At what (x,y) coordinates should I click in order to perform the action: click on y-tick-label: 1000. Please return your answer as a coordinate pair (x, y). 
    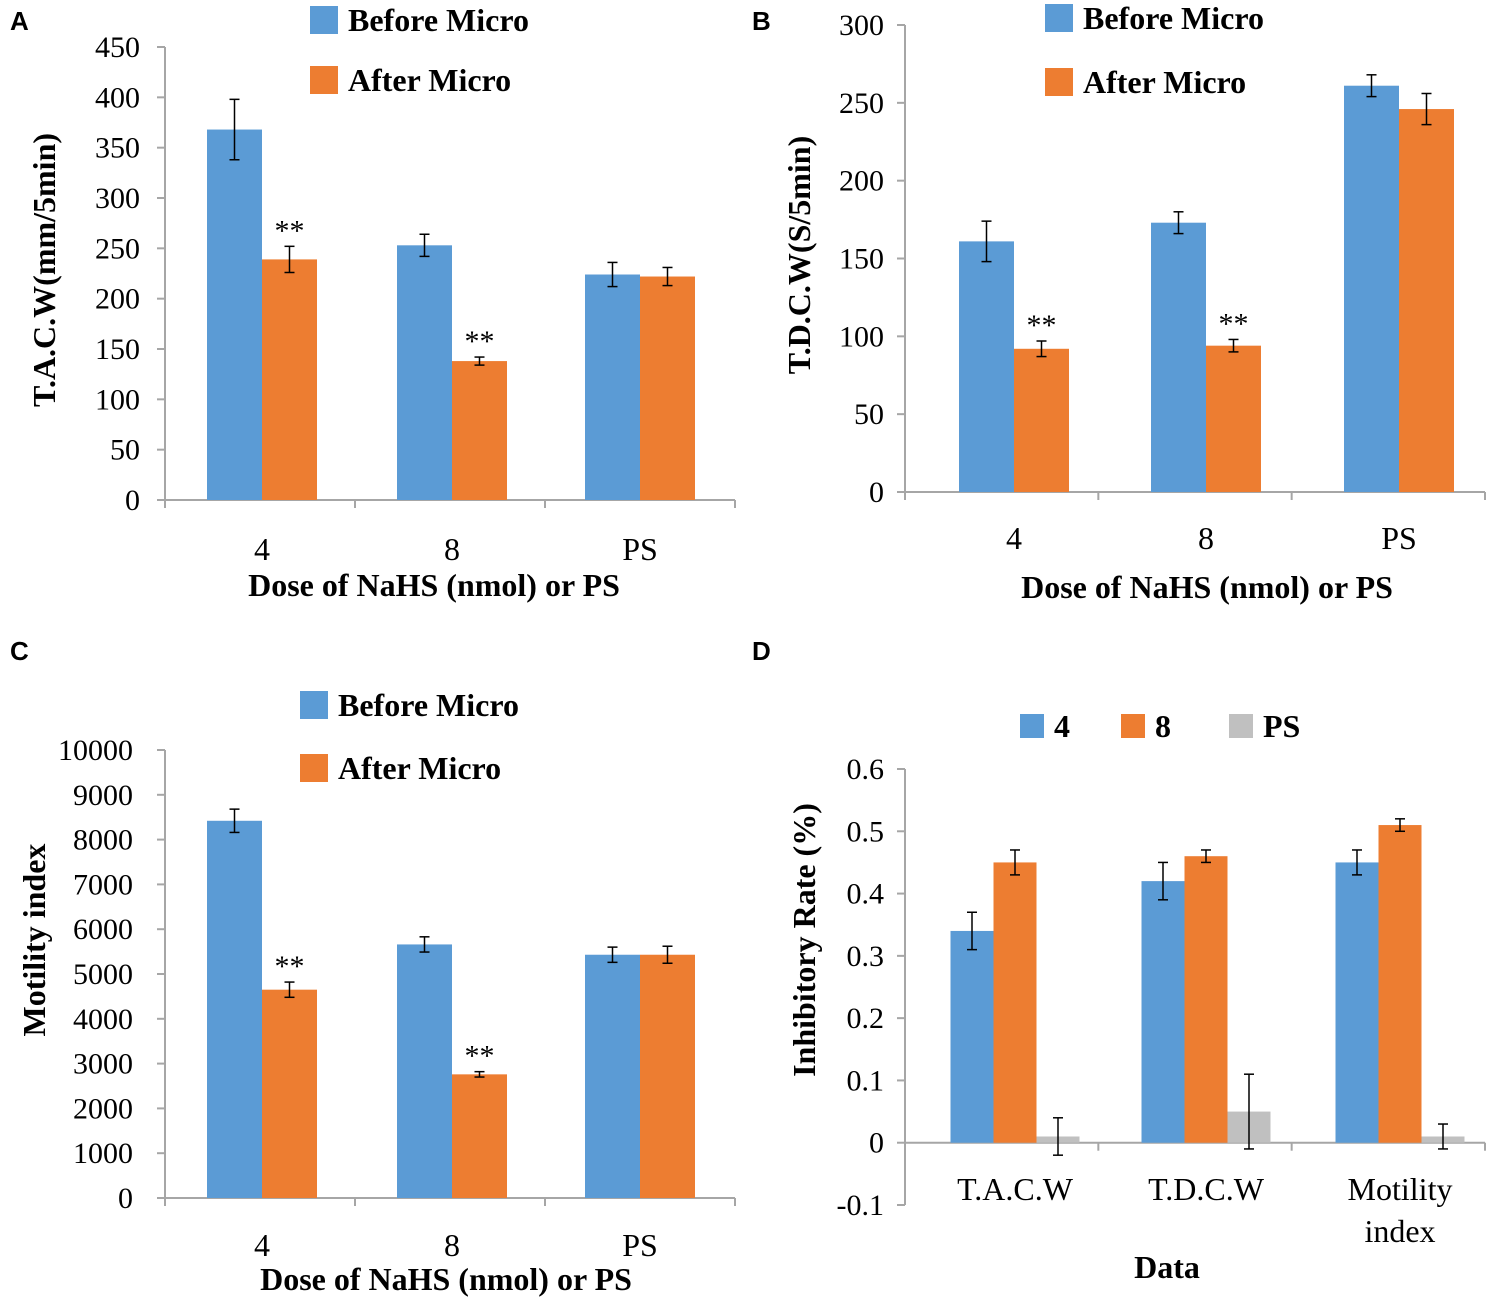
    Looking at the image, I should click on (103, 1153).